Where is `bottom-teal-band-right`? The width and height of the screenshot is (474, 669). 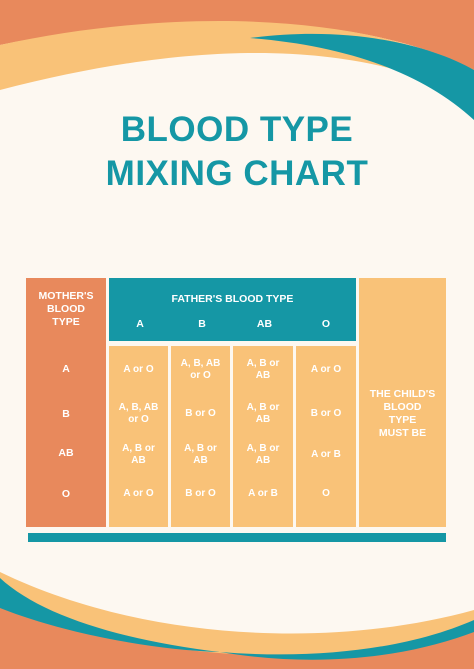
bottom-teal-band-right is located at coordinates (347, 640).